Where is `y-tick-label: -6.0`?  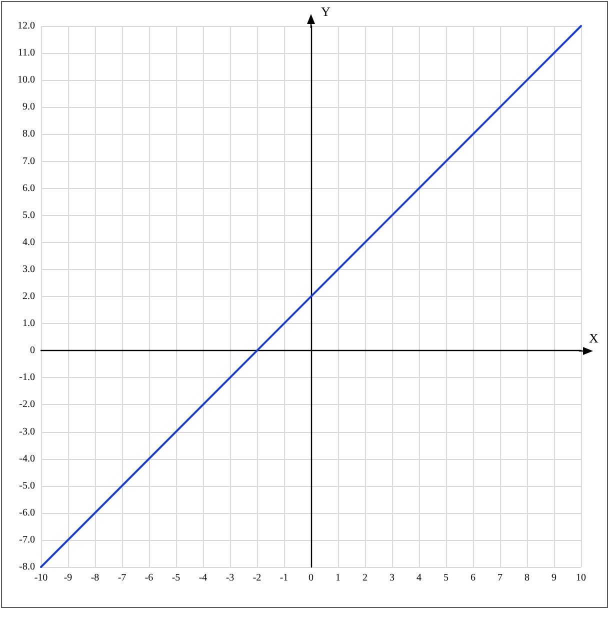
y-tick-label: -6.0 is located at coordinates (27, 512).